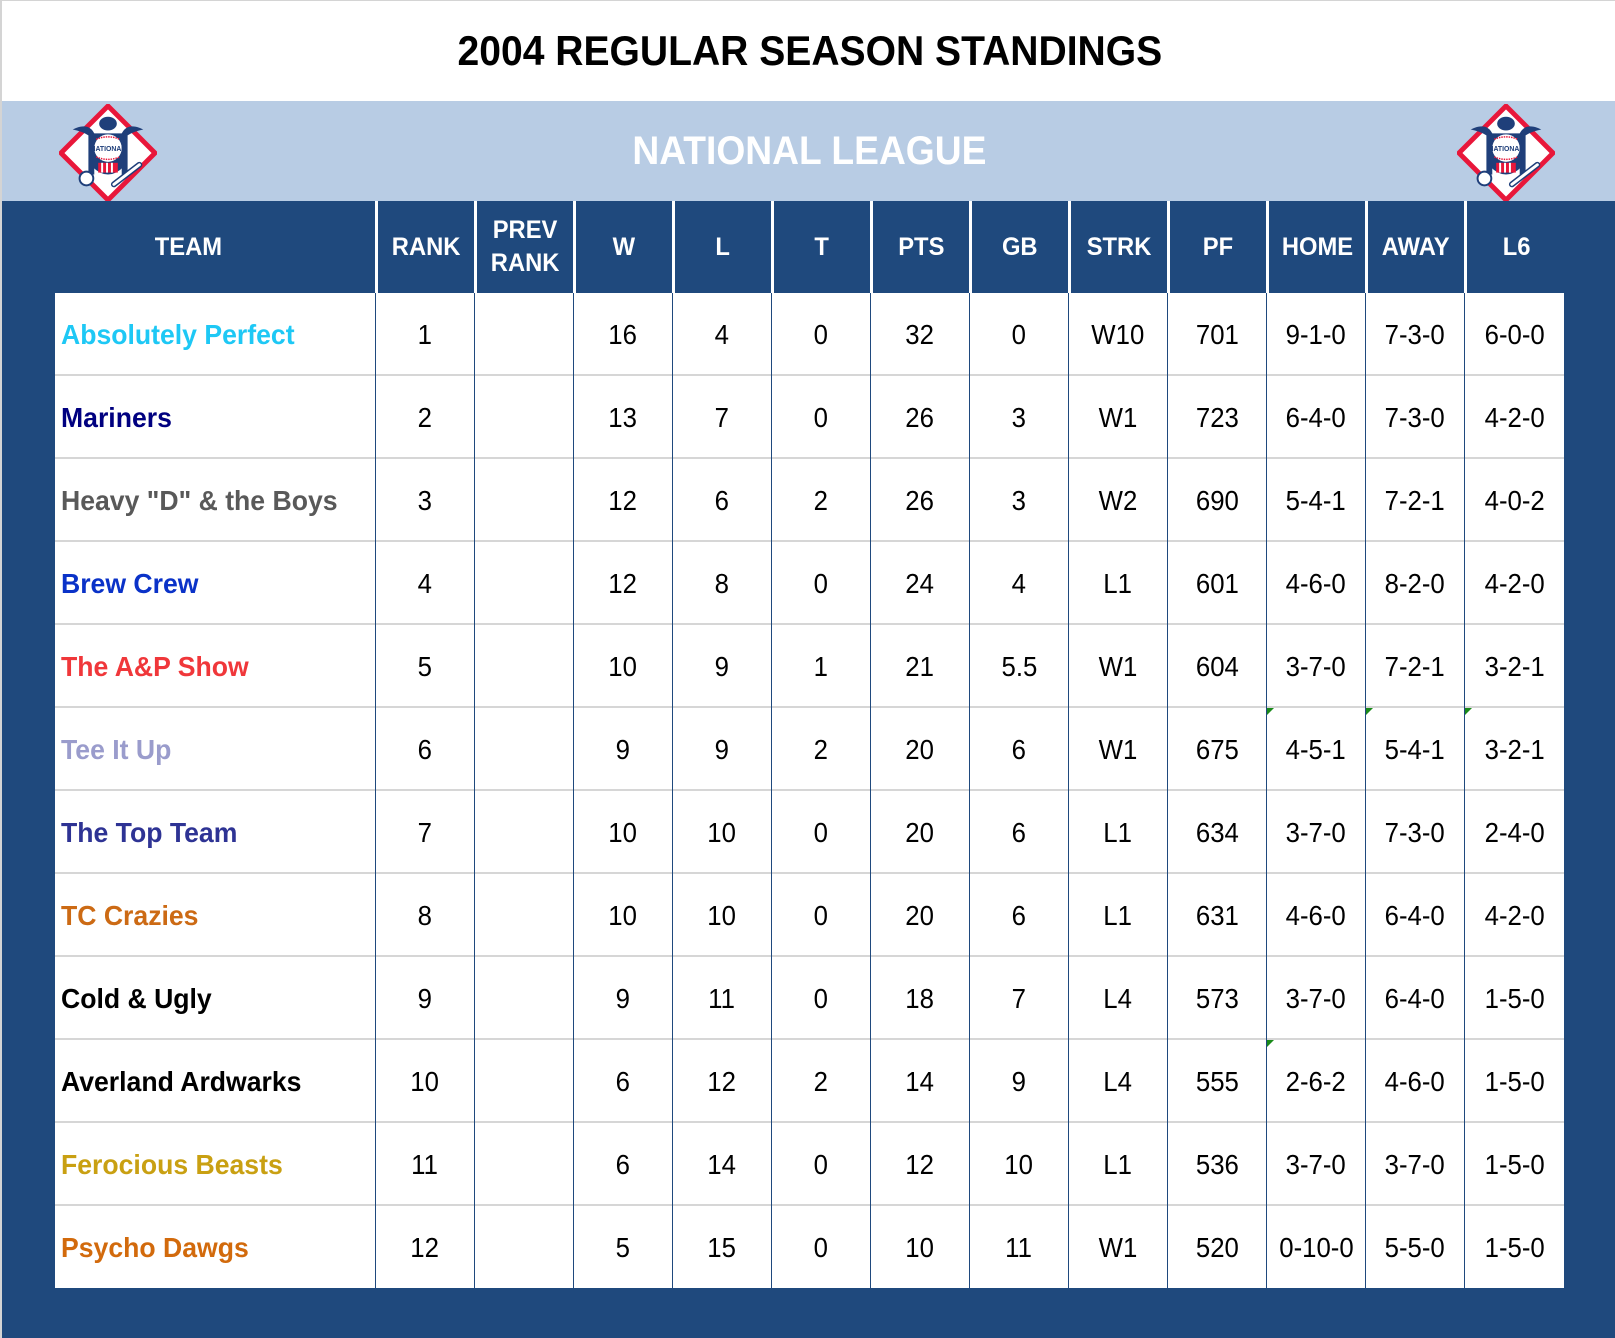 The width and height of the screenshot is (1615, 1338). I want to click on team-name: Averland Ardwarks, so click(181, 1081).